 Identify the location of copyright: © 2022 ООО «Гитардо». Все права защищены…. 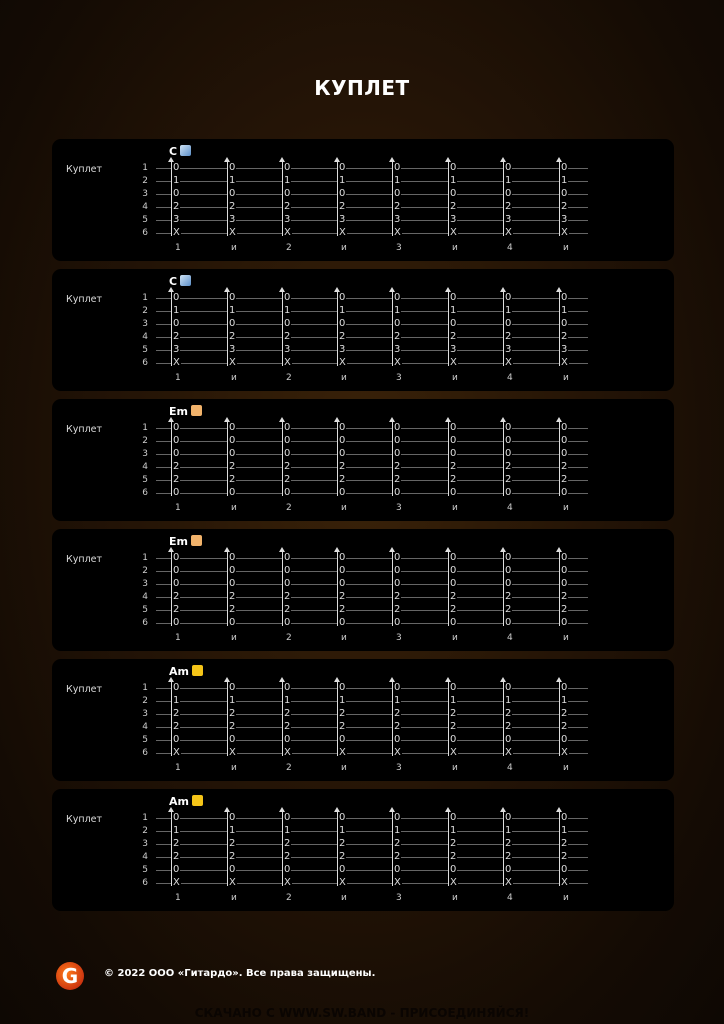
(240, 973).